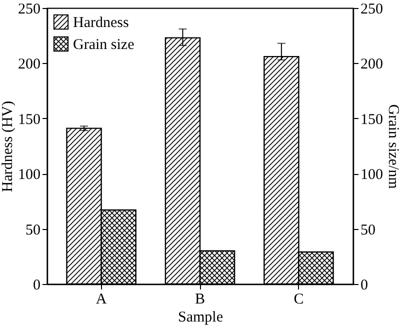 Image resolution: width=400 pixels, height=327 pixels. What do you see at coordinates (101, 300) in the screenshot?
I see `x-tick-label: A` at bounding box center [101, 300].